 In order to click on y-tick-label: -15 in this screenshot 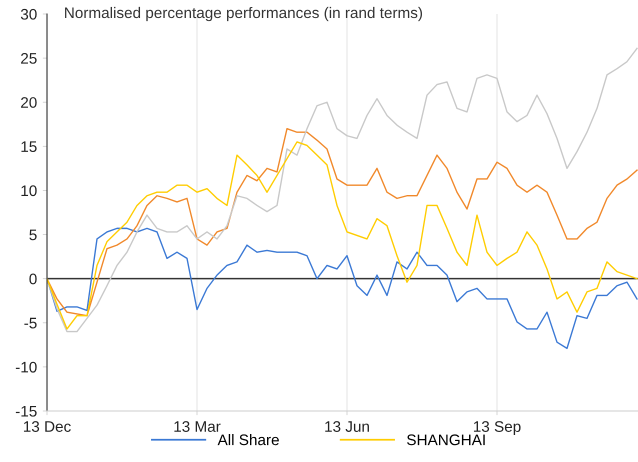, I will do `click(26, 411)`.